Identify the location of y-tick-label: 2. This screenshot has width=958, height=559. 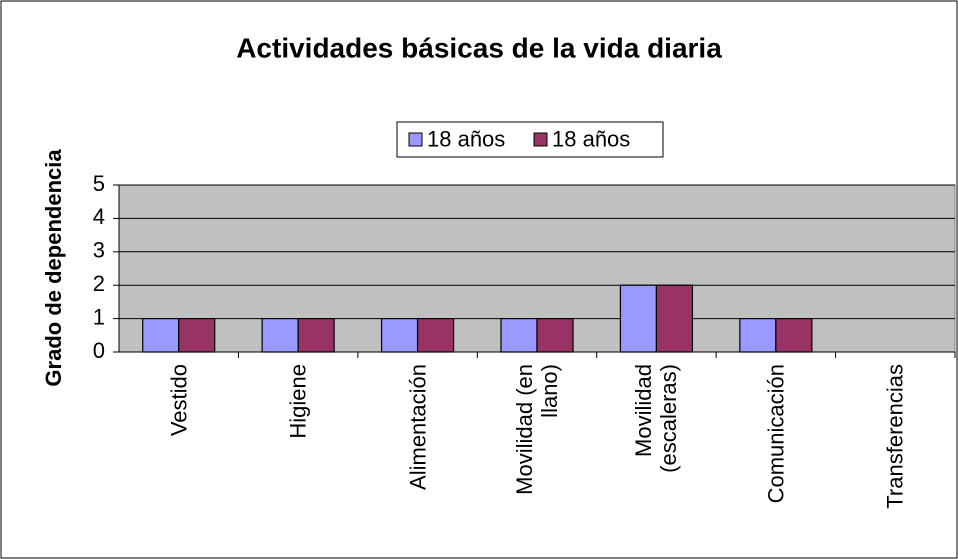
(99, 283).